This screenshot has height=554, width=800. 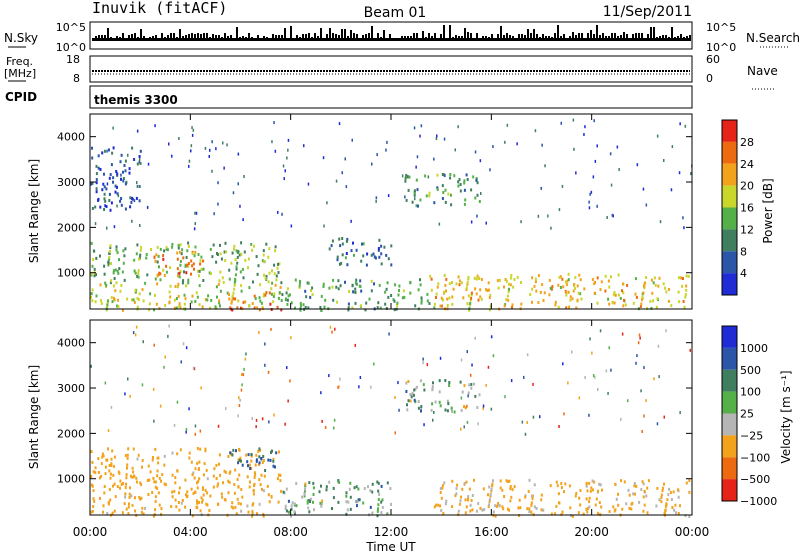 What do you see at coordinates (758, 501) in the screenshot?
I see `colorbar-tick-label: −1000` at bounding box center [758, 501].